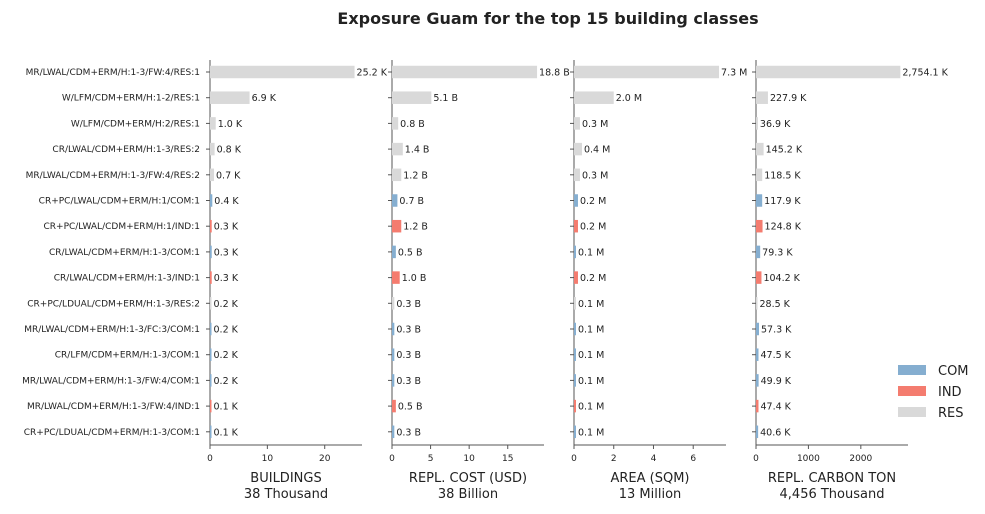 The height and width of the screenshot is (514, 985). Describe the element at coordinates (264, 98) in the screenshot. I see `value-label: 6.9 K` at that location.